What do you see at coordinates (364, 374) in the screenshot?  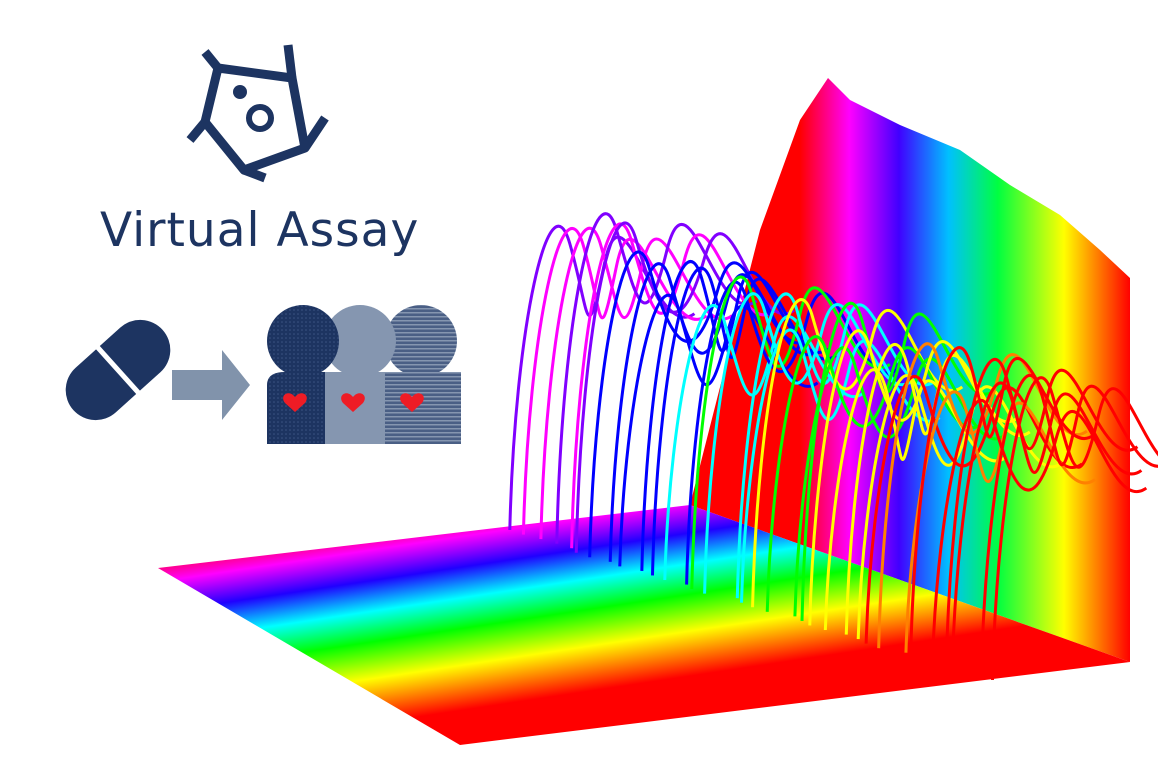 I see `population-icon` at bounding box center [364, 374].